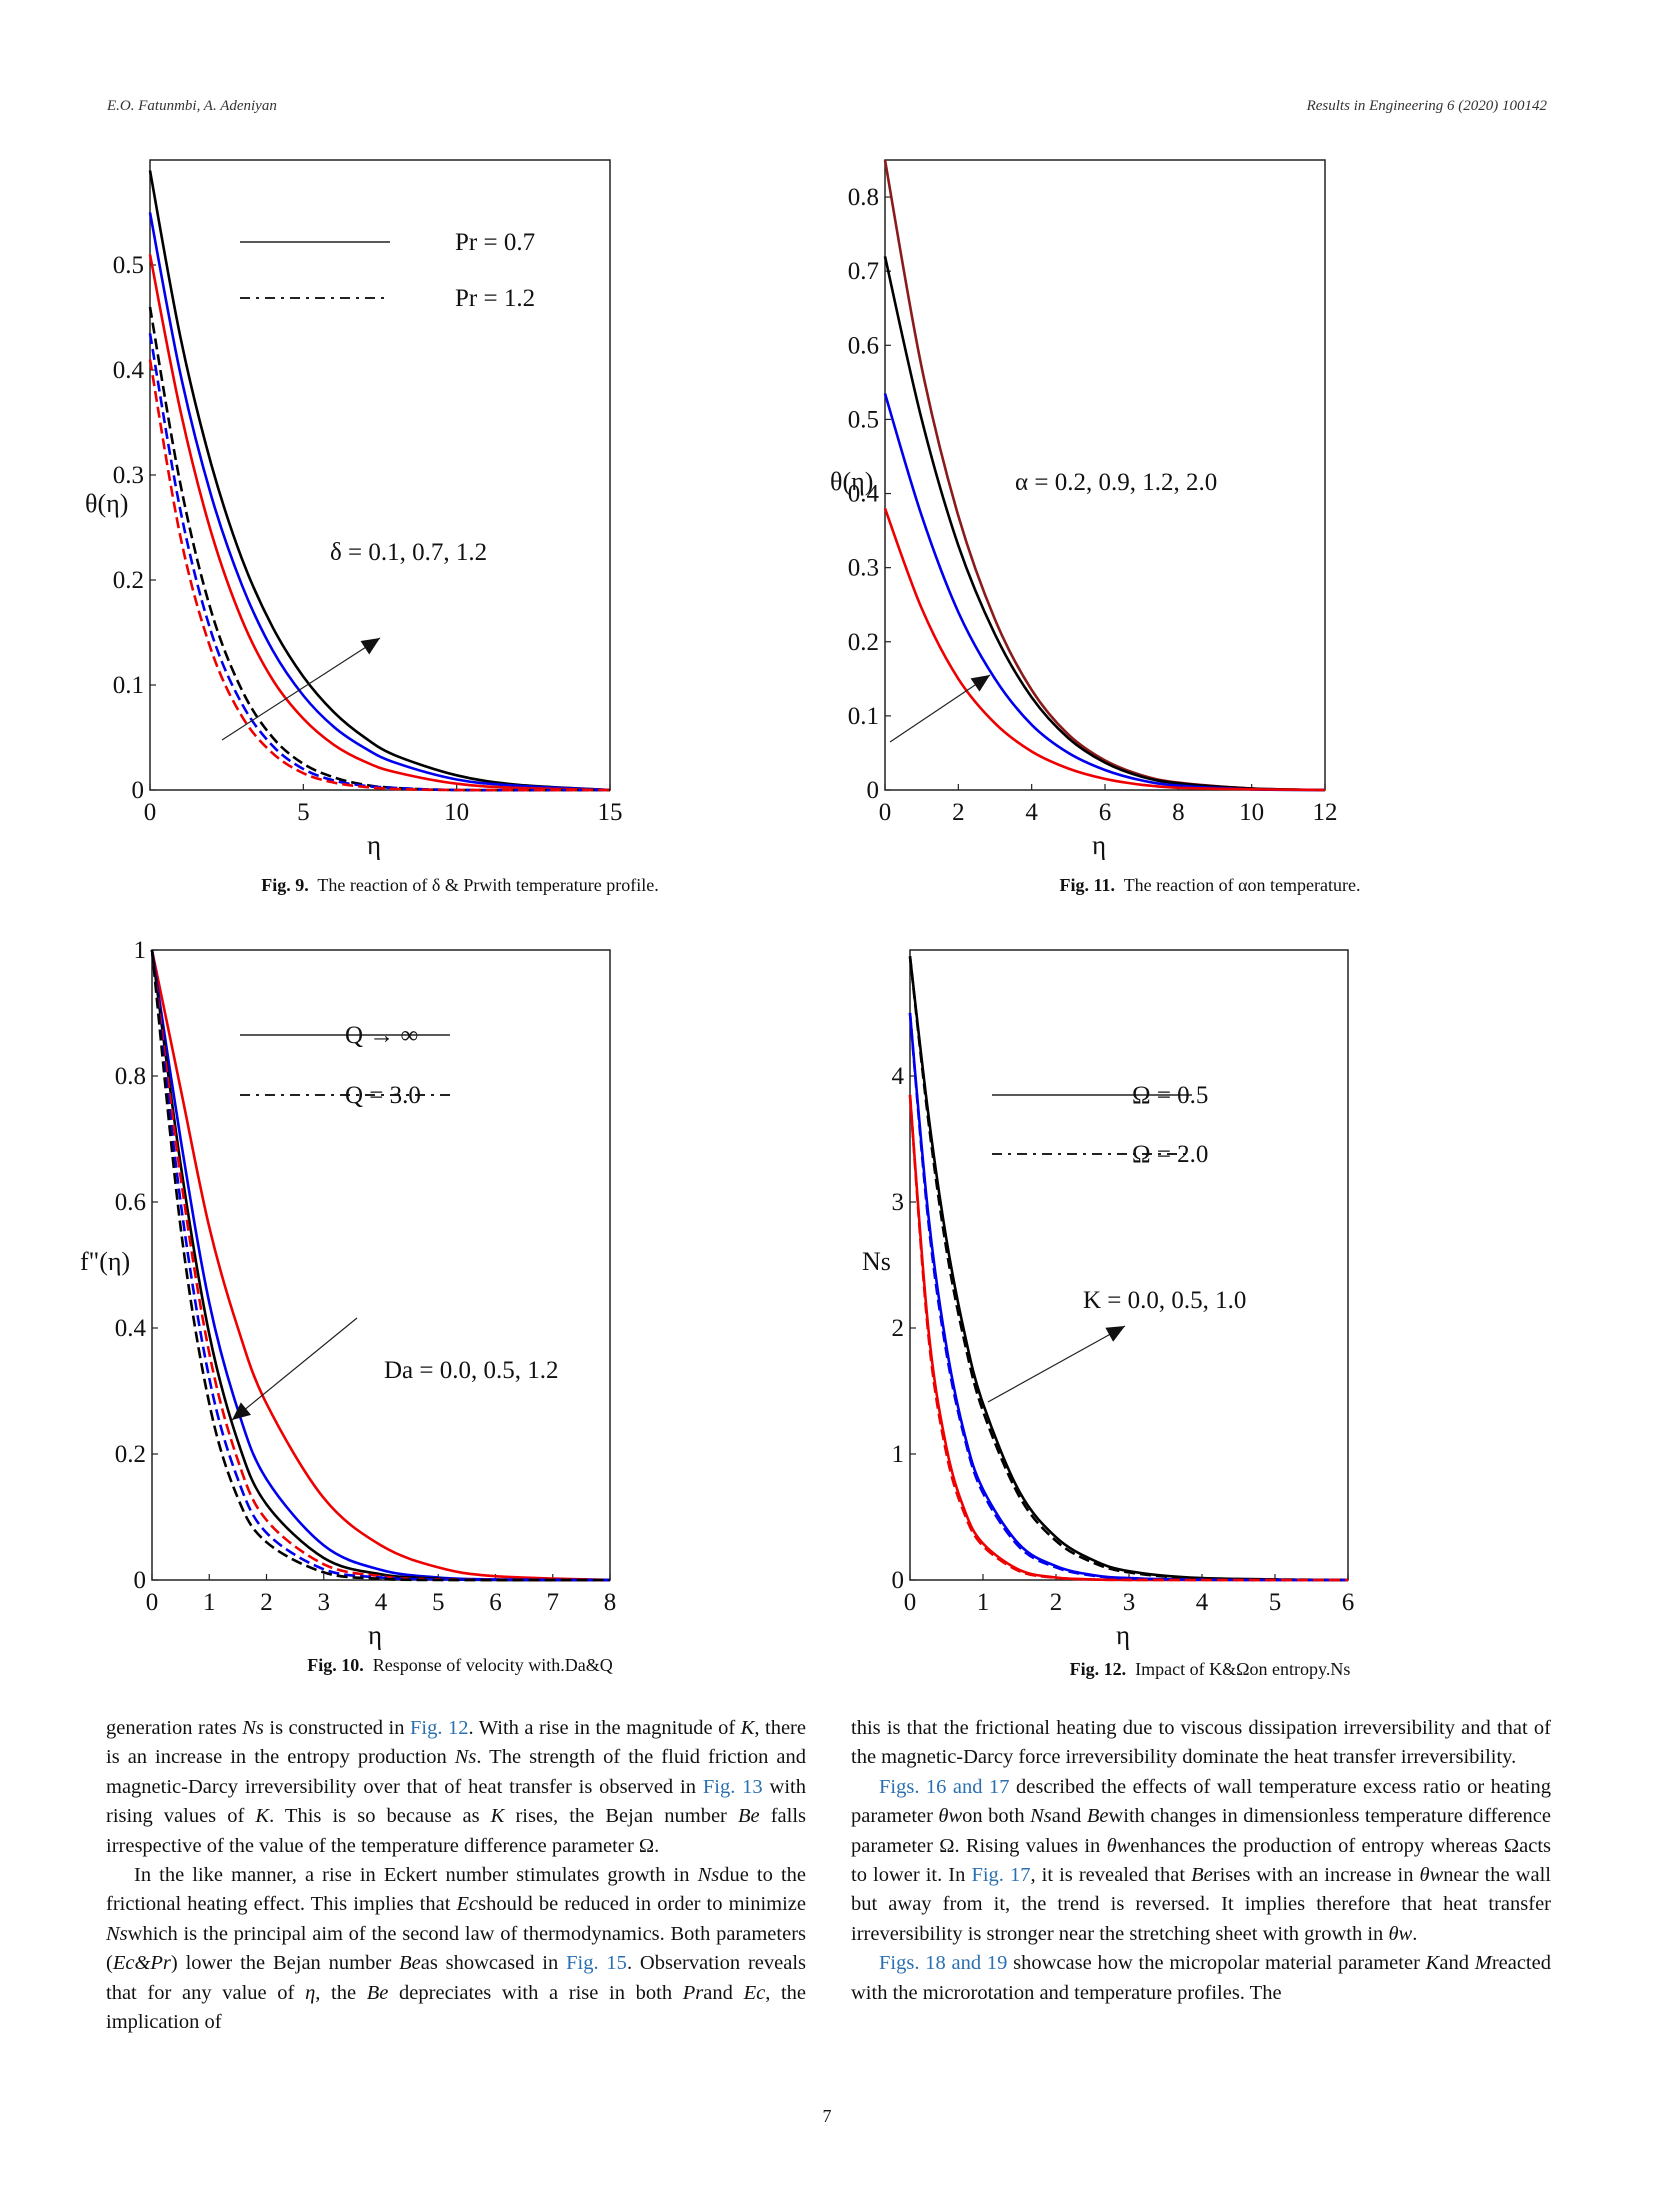 The image size is (1654, 2205). Describe the element at coordinates (898, 1328) in the screenshot. I see `y-tick-label: 2` at that location.